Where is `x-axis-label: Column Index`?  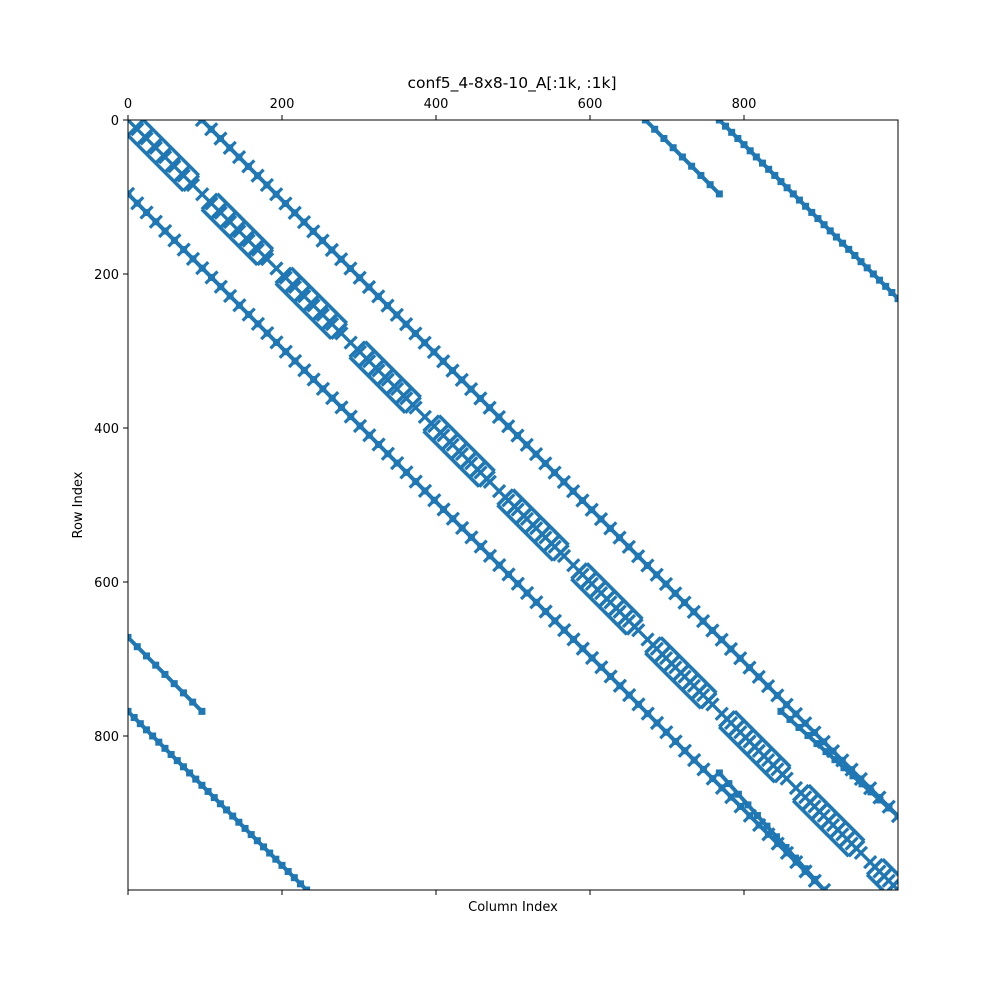 x-axis-label: Column Index is located at coordinates (513, 907).